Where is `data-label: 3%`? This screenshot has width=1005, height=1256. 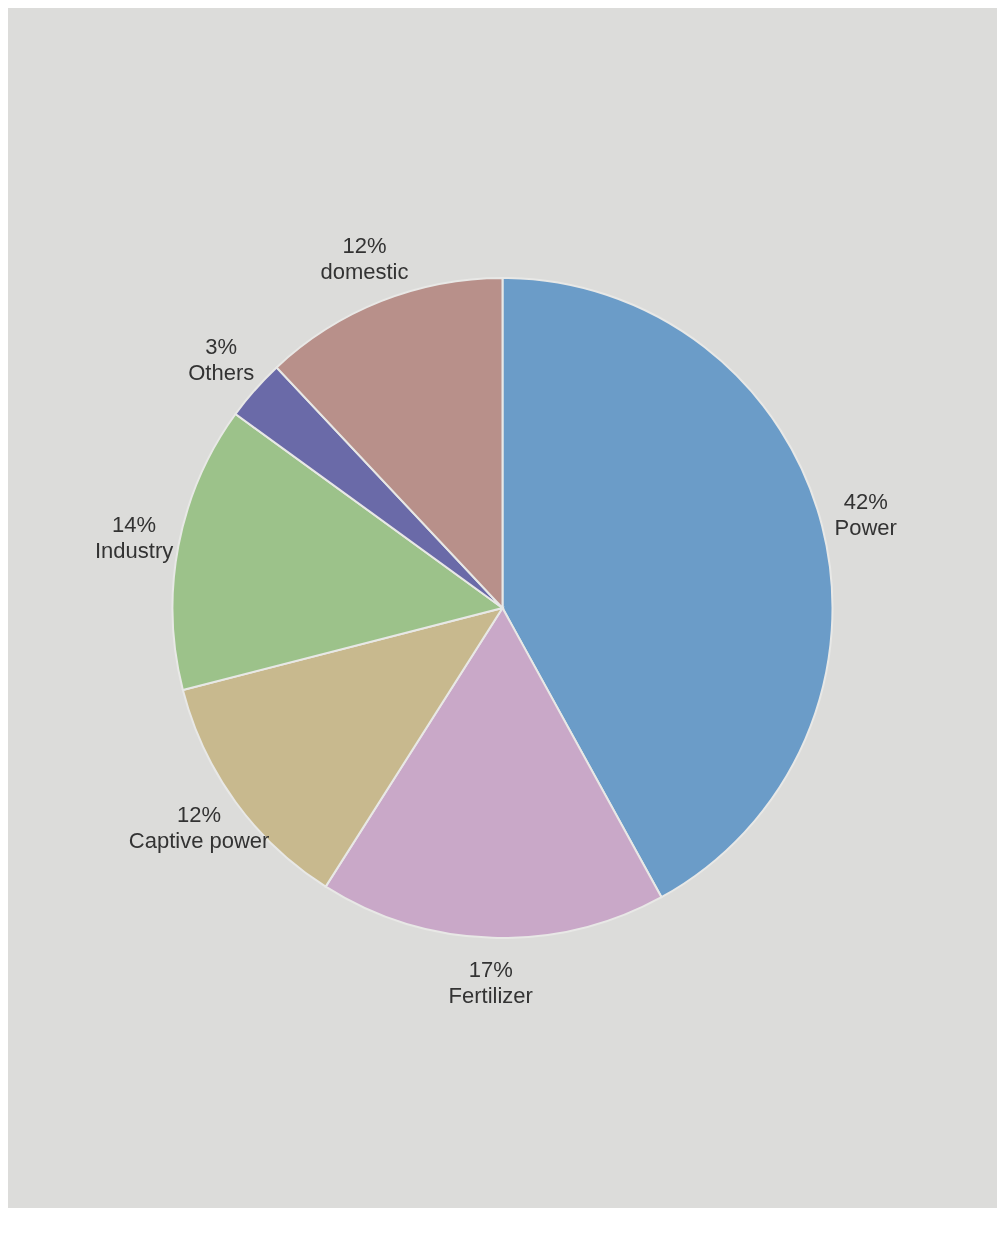
data-label: 3% is located at coordinates (221, 347).